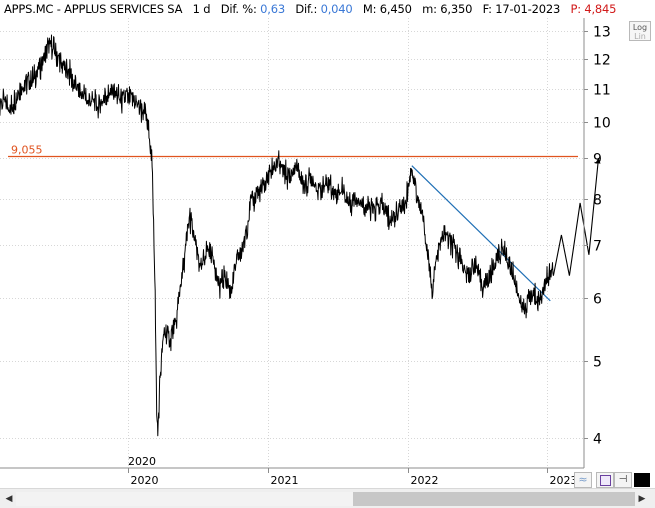 The height and width of the screenshot is (508, 655). I want to click on dif-pct-value: 0,63, so click(272, 9).